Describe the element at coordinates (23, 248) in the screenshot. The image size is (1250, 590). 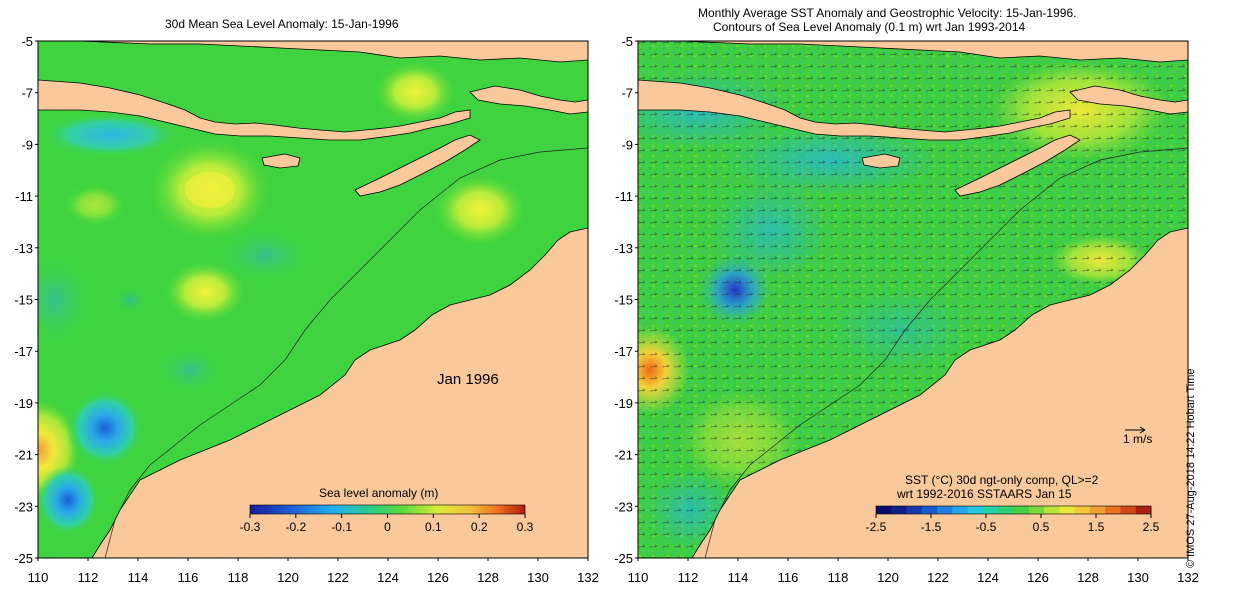
I see `lat-tick-label: -13` at that location.